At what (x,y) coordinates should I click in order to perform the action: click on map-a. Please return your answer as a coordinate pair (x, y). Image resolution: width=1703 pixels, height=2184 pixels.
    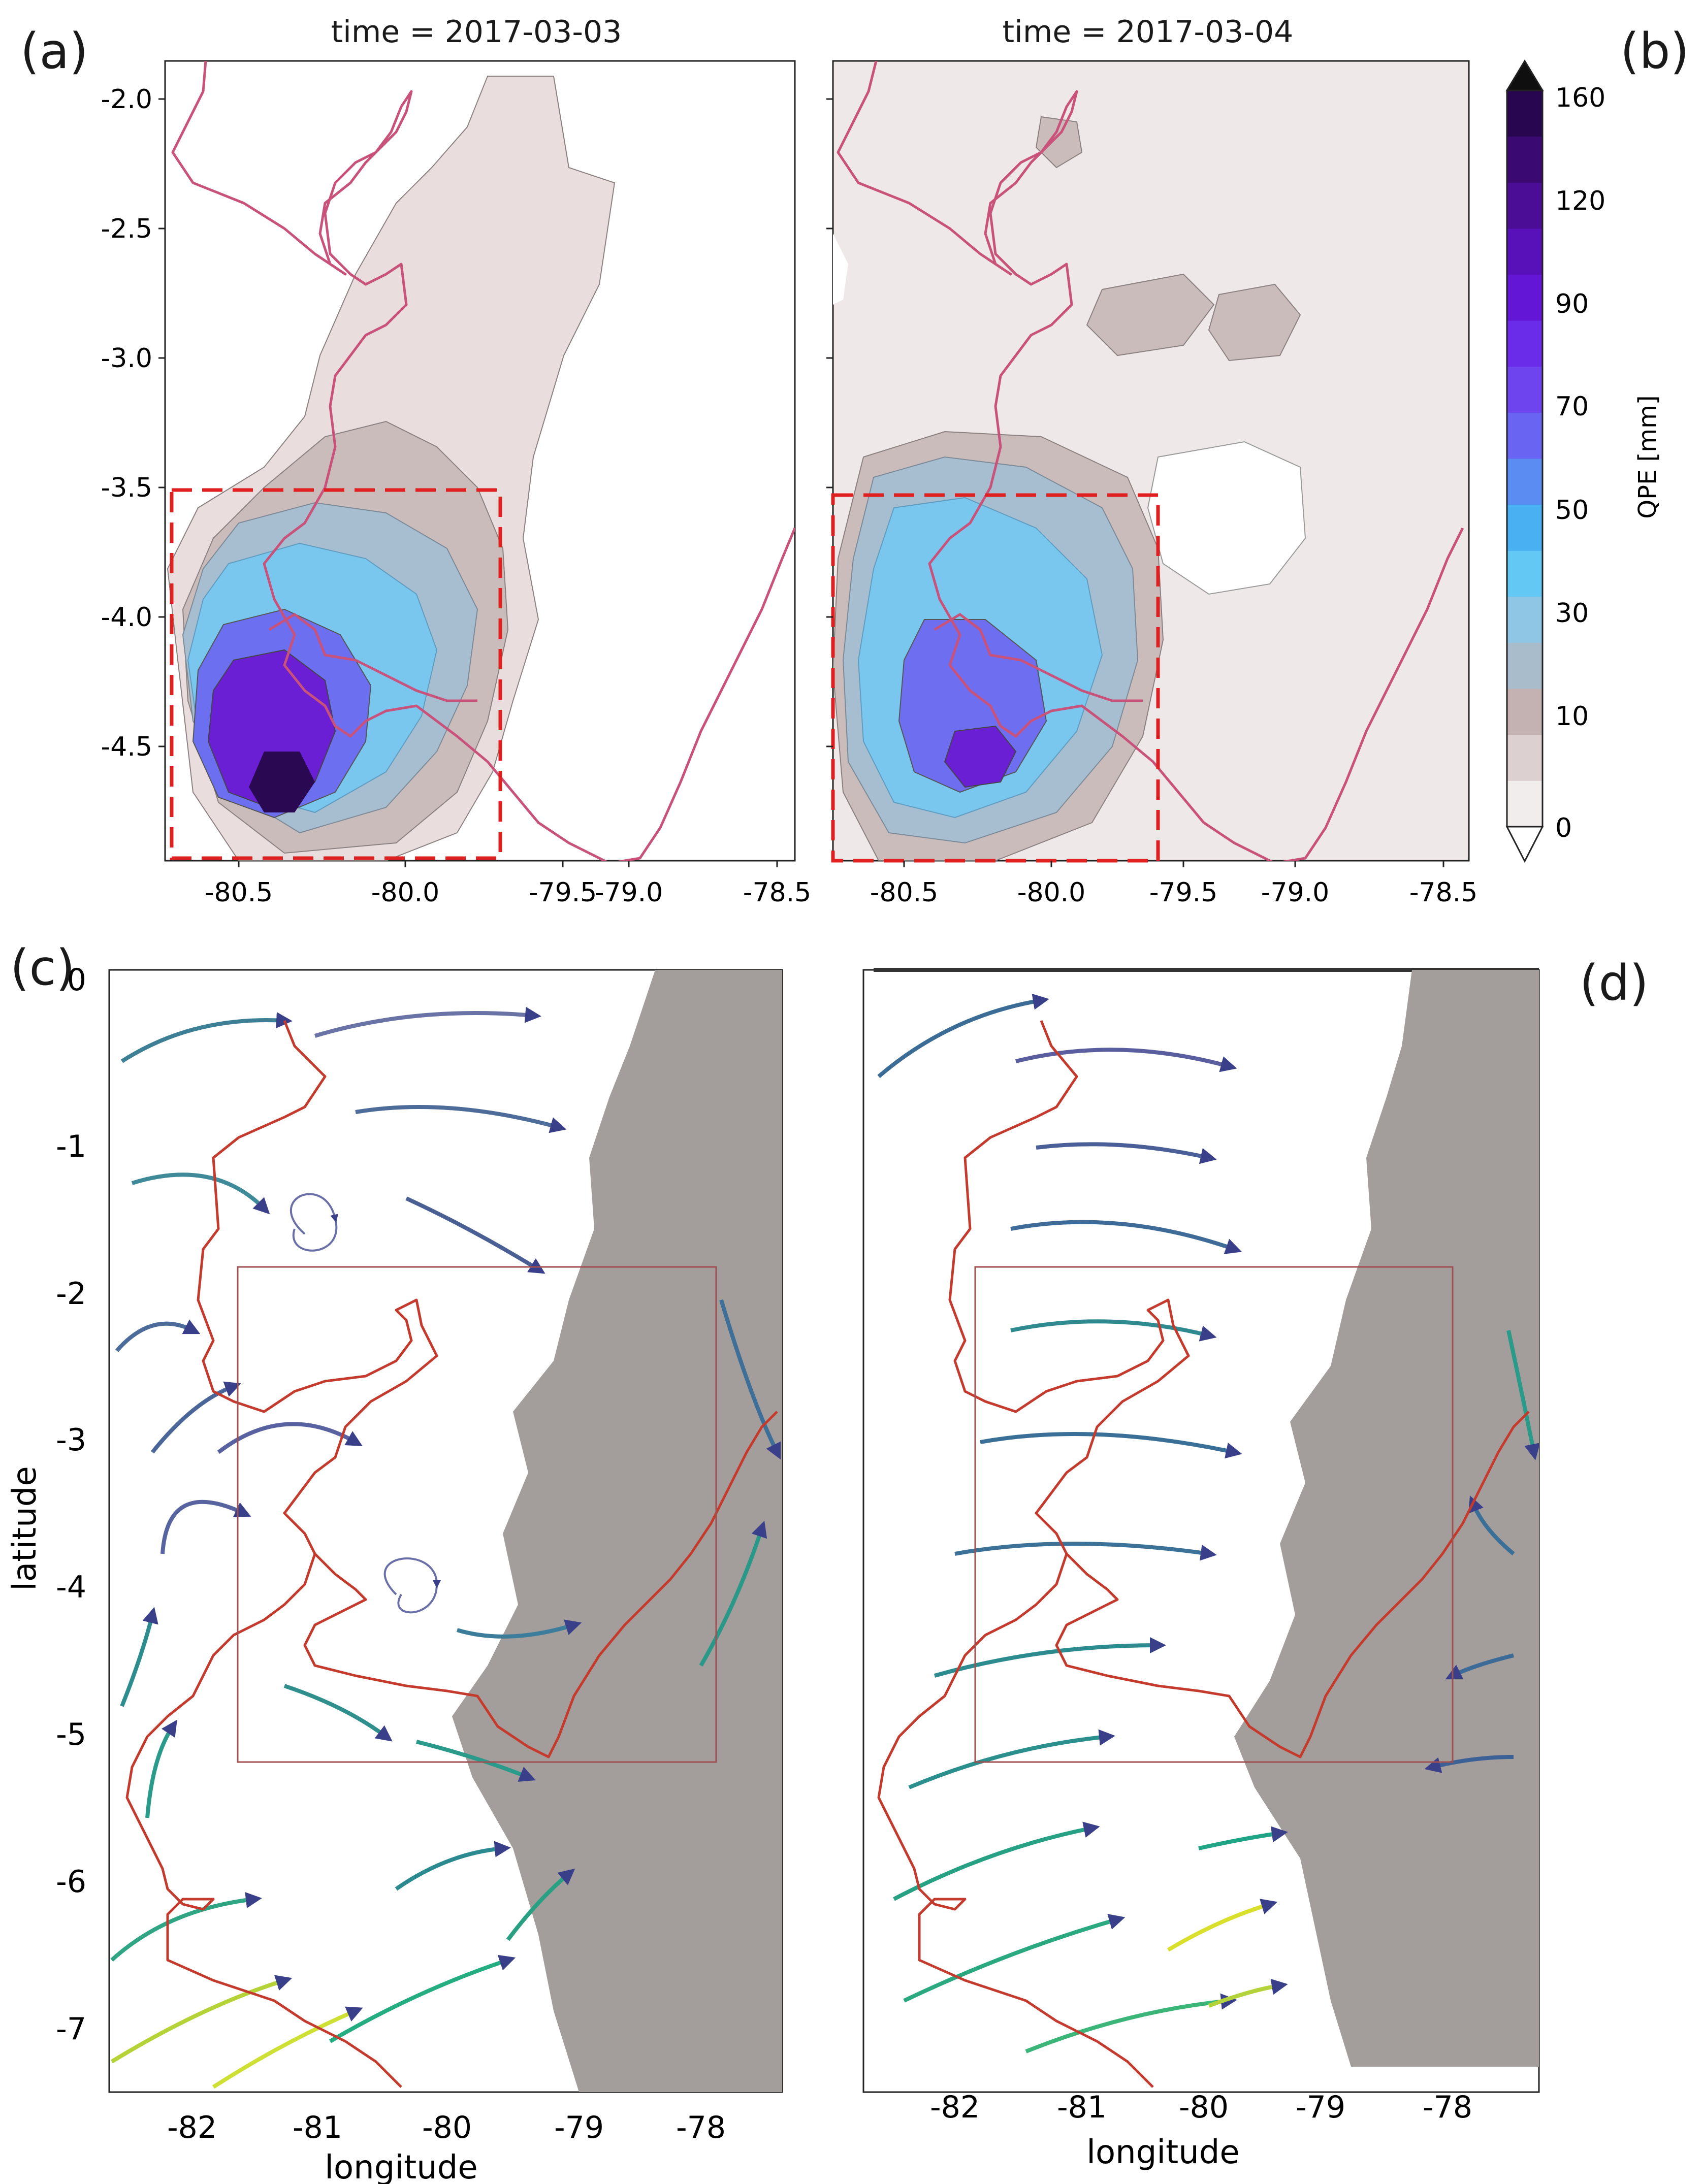
    Looking at the image, I should click on (480, 461).